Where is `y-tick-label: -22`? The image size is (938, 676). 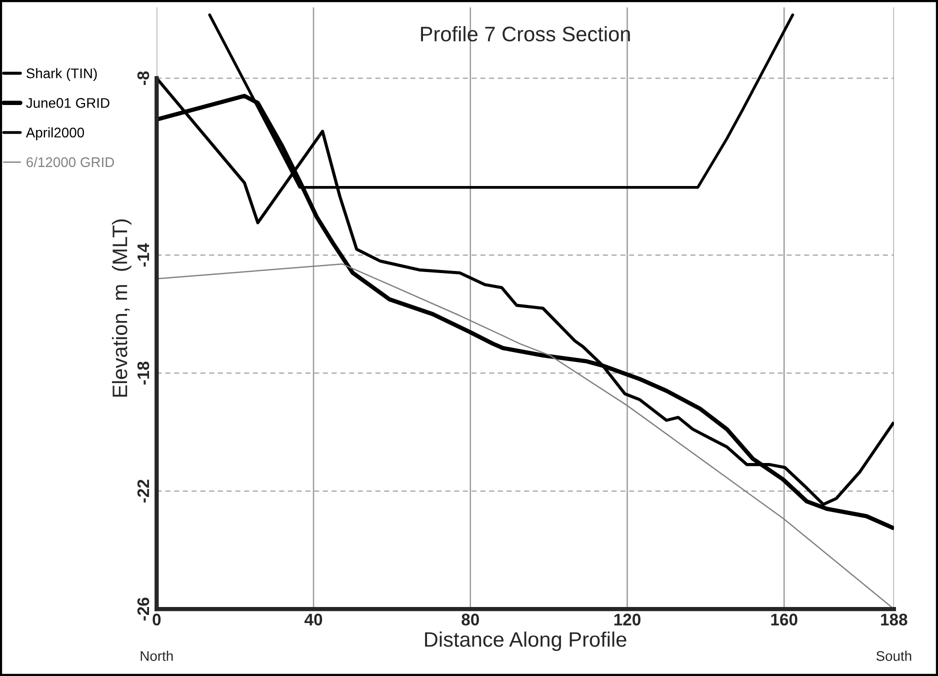 y-tick-label: -22 is located at coordinates (143, 491).